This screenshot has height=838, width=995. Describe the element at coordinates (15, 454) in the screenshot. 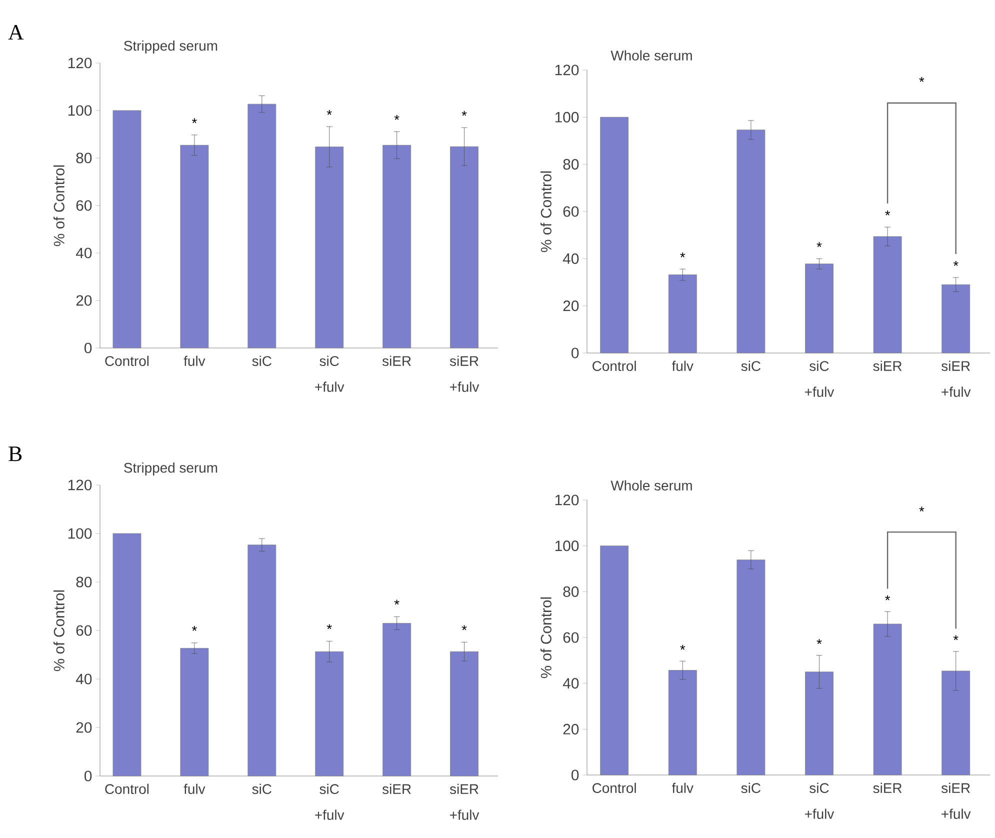

I see `text: B` at that location.